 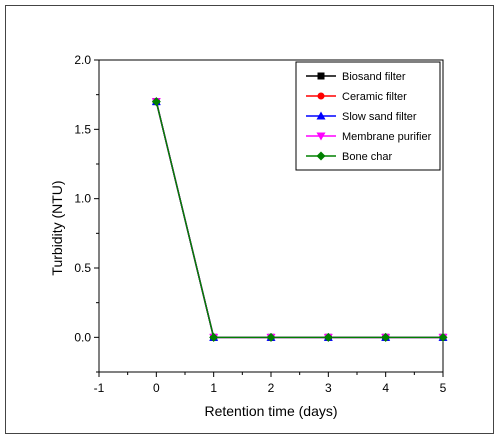 What do you see at coordinates (213, 388) in the screenshot?
I see `x-tick-label: 1` at bounding box center [213, 388].